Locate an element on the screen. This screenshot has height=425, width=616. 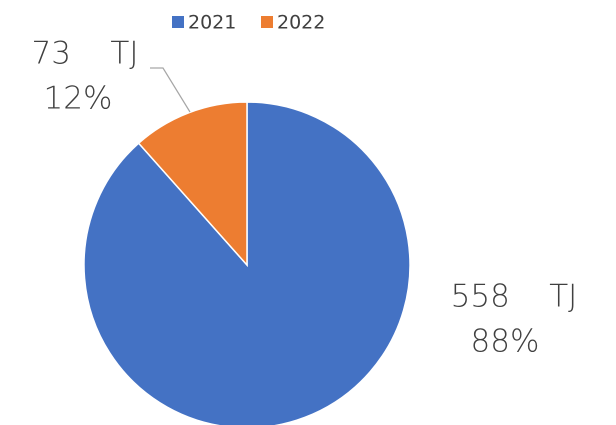
leader-line is located at coordinates (170, 90).